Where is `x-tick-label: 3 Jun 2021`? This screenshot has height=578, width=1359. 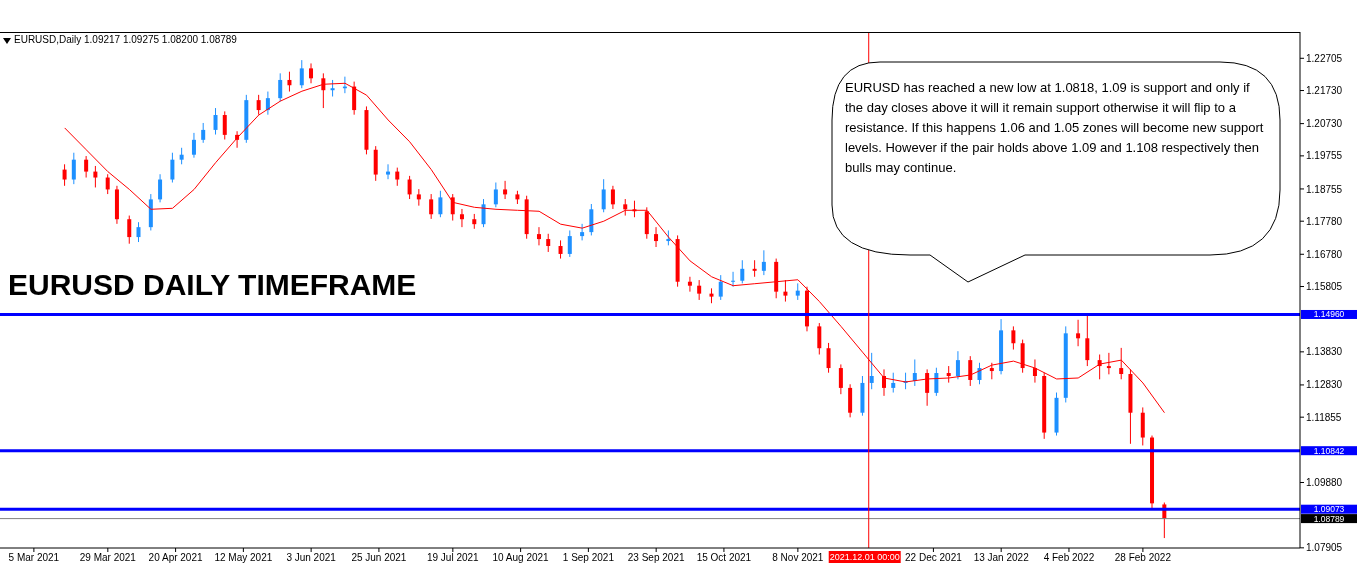 x-tick-label: 3 Jun 2021 is located at coordinates (311, 558).